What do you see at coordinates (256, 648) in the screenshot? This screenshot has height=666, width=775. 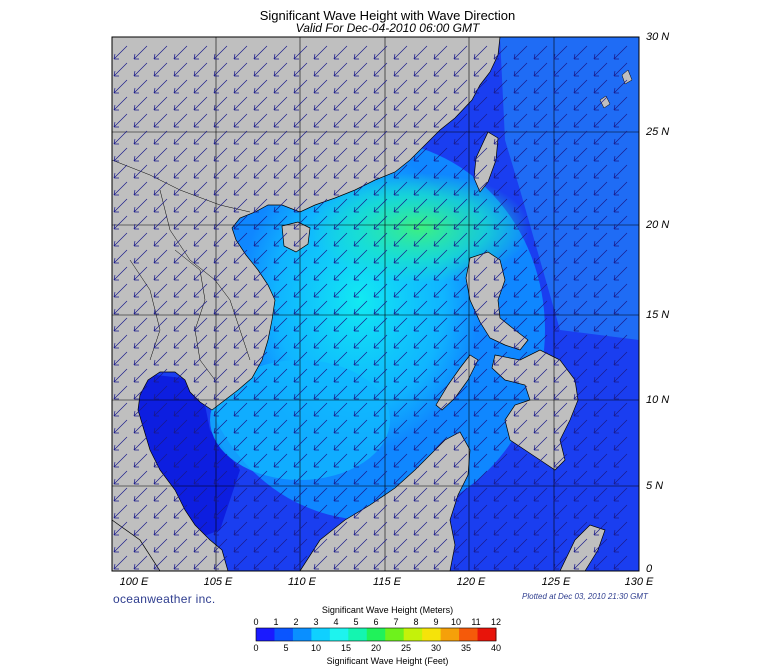 I see `colorbar-feet-tick: 0` at bounding box center [256, 648].